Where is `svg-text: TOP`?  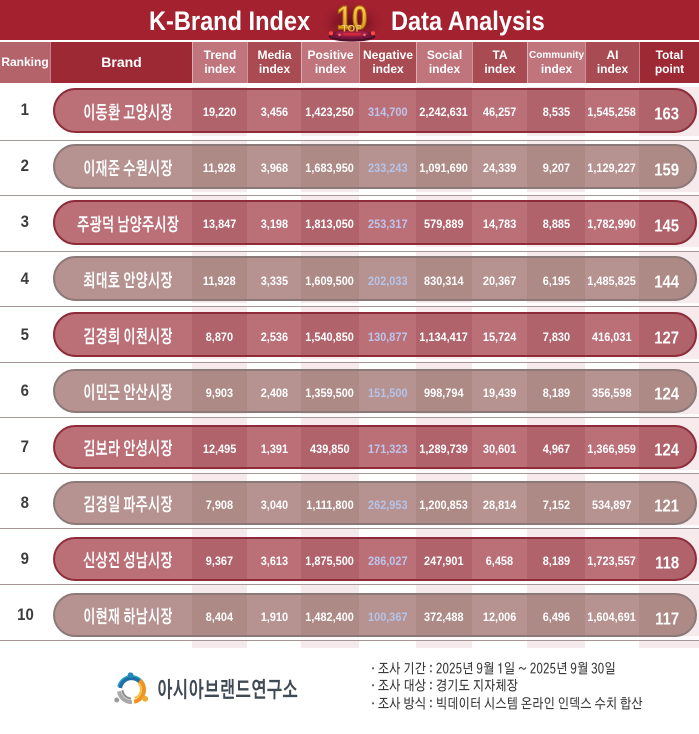
svg-text: TOP is located at coordinates (351, 28).